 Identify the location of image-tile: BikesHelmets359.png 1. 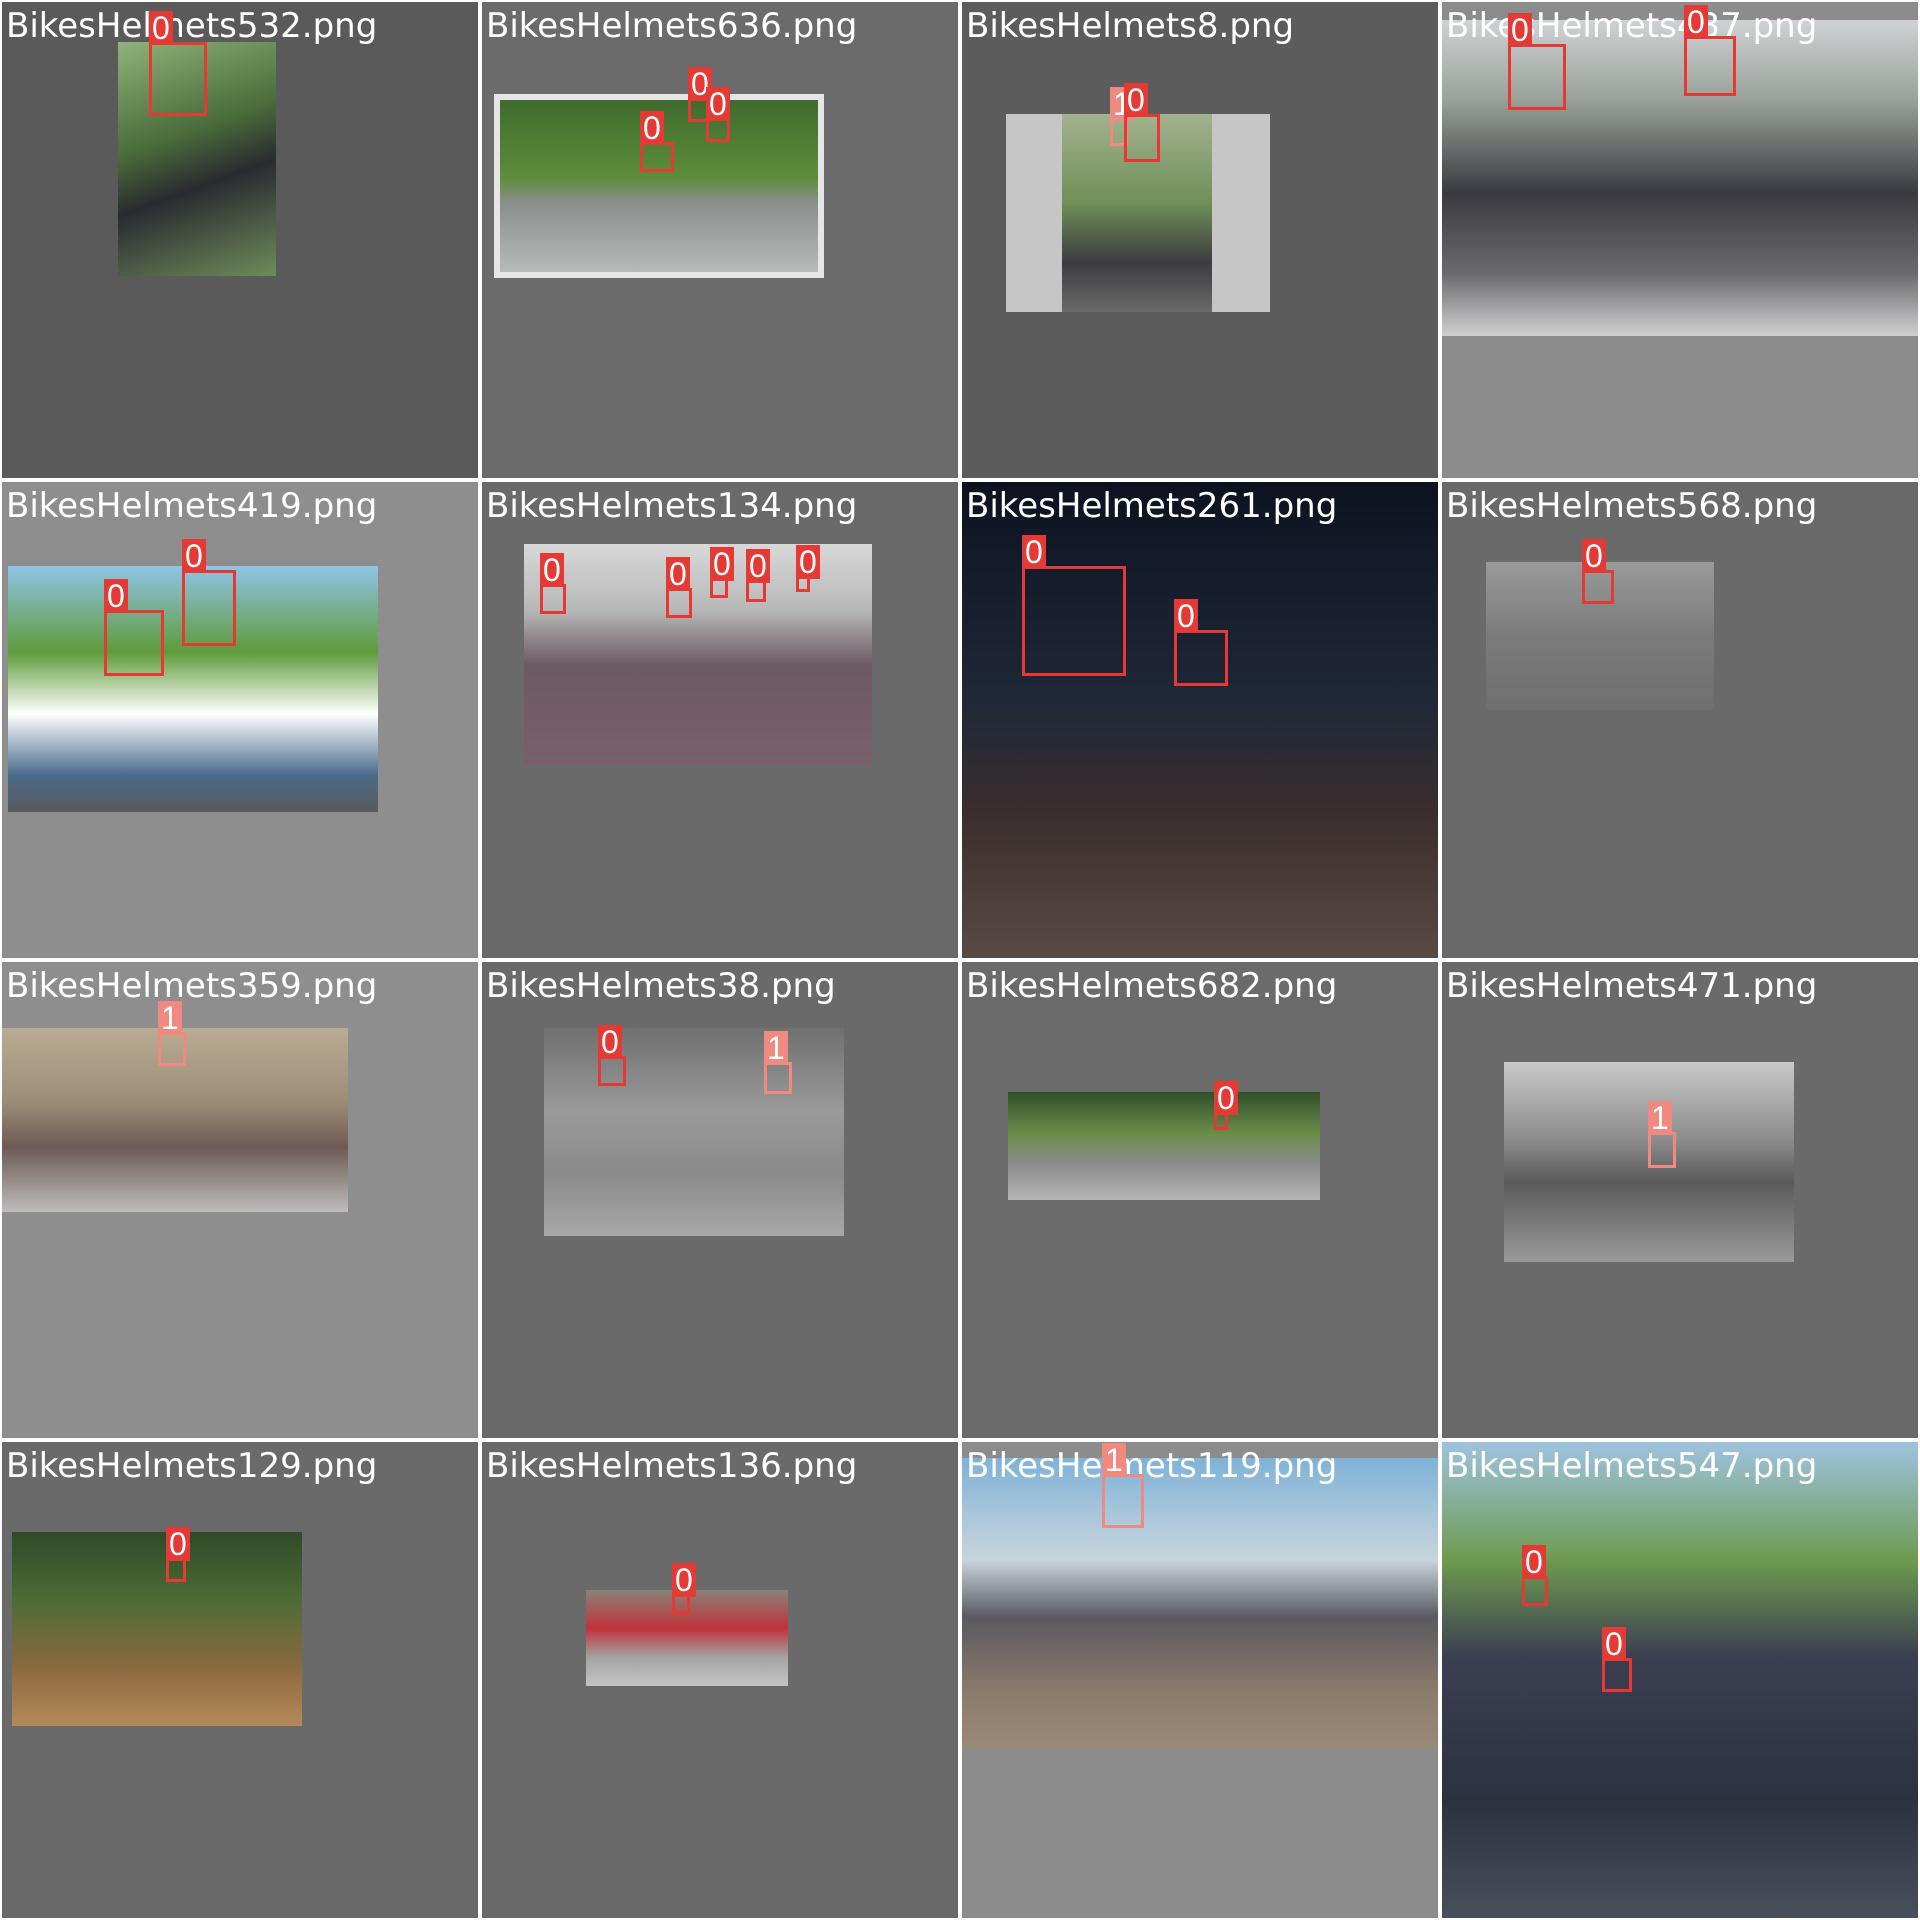
(240, 1200).